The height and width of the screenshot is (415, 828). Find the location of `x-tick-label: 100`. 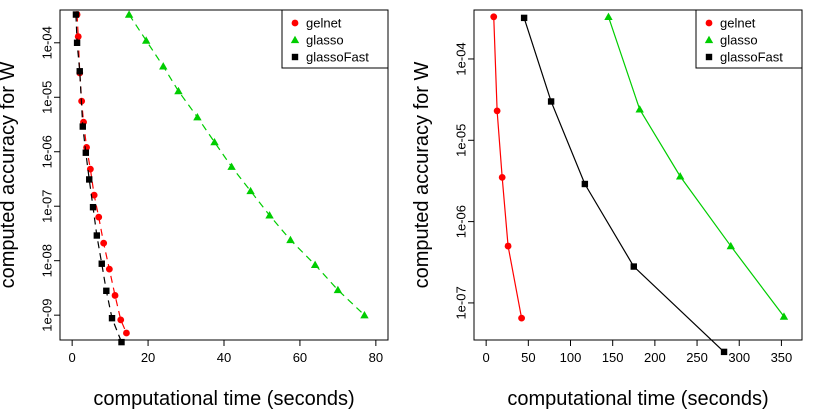

x-tick-label: 100 is located at coordinates (571, 357).